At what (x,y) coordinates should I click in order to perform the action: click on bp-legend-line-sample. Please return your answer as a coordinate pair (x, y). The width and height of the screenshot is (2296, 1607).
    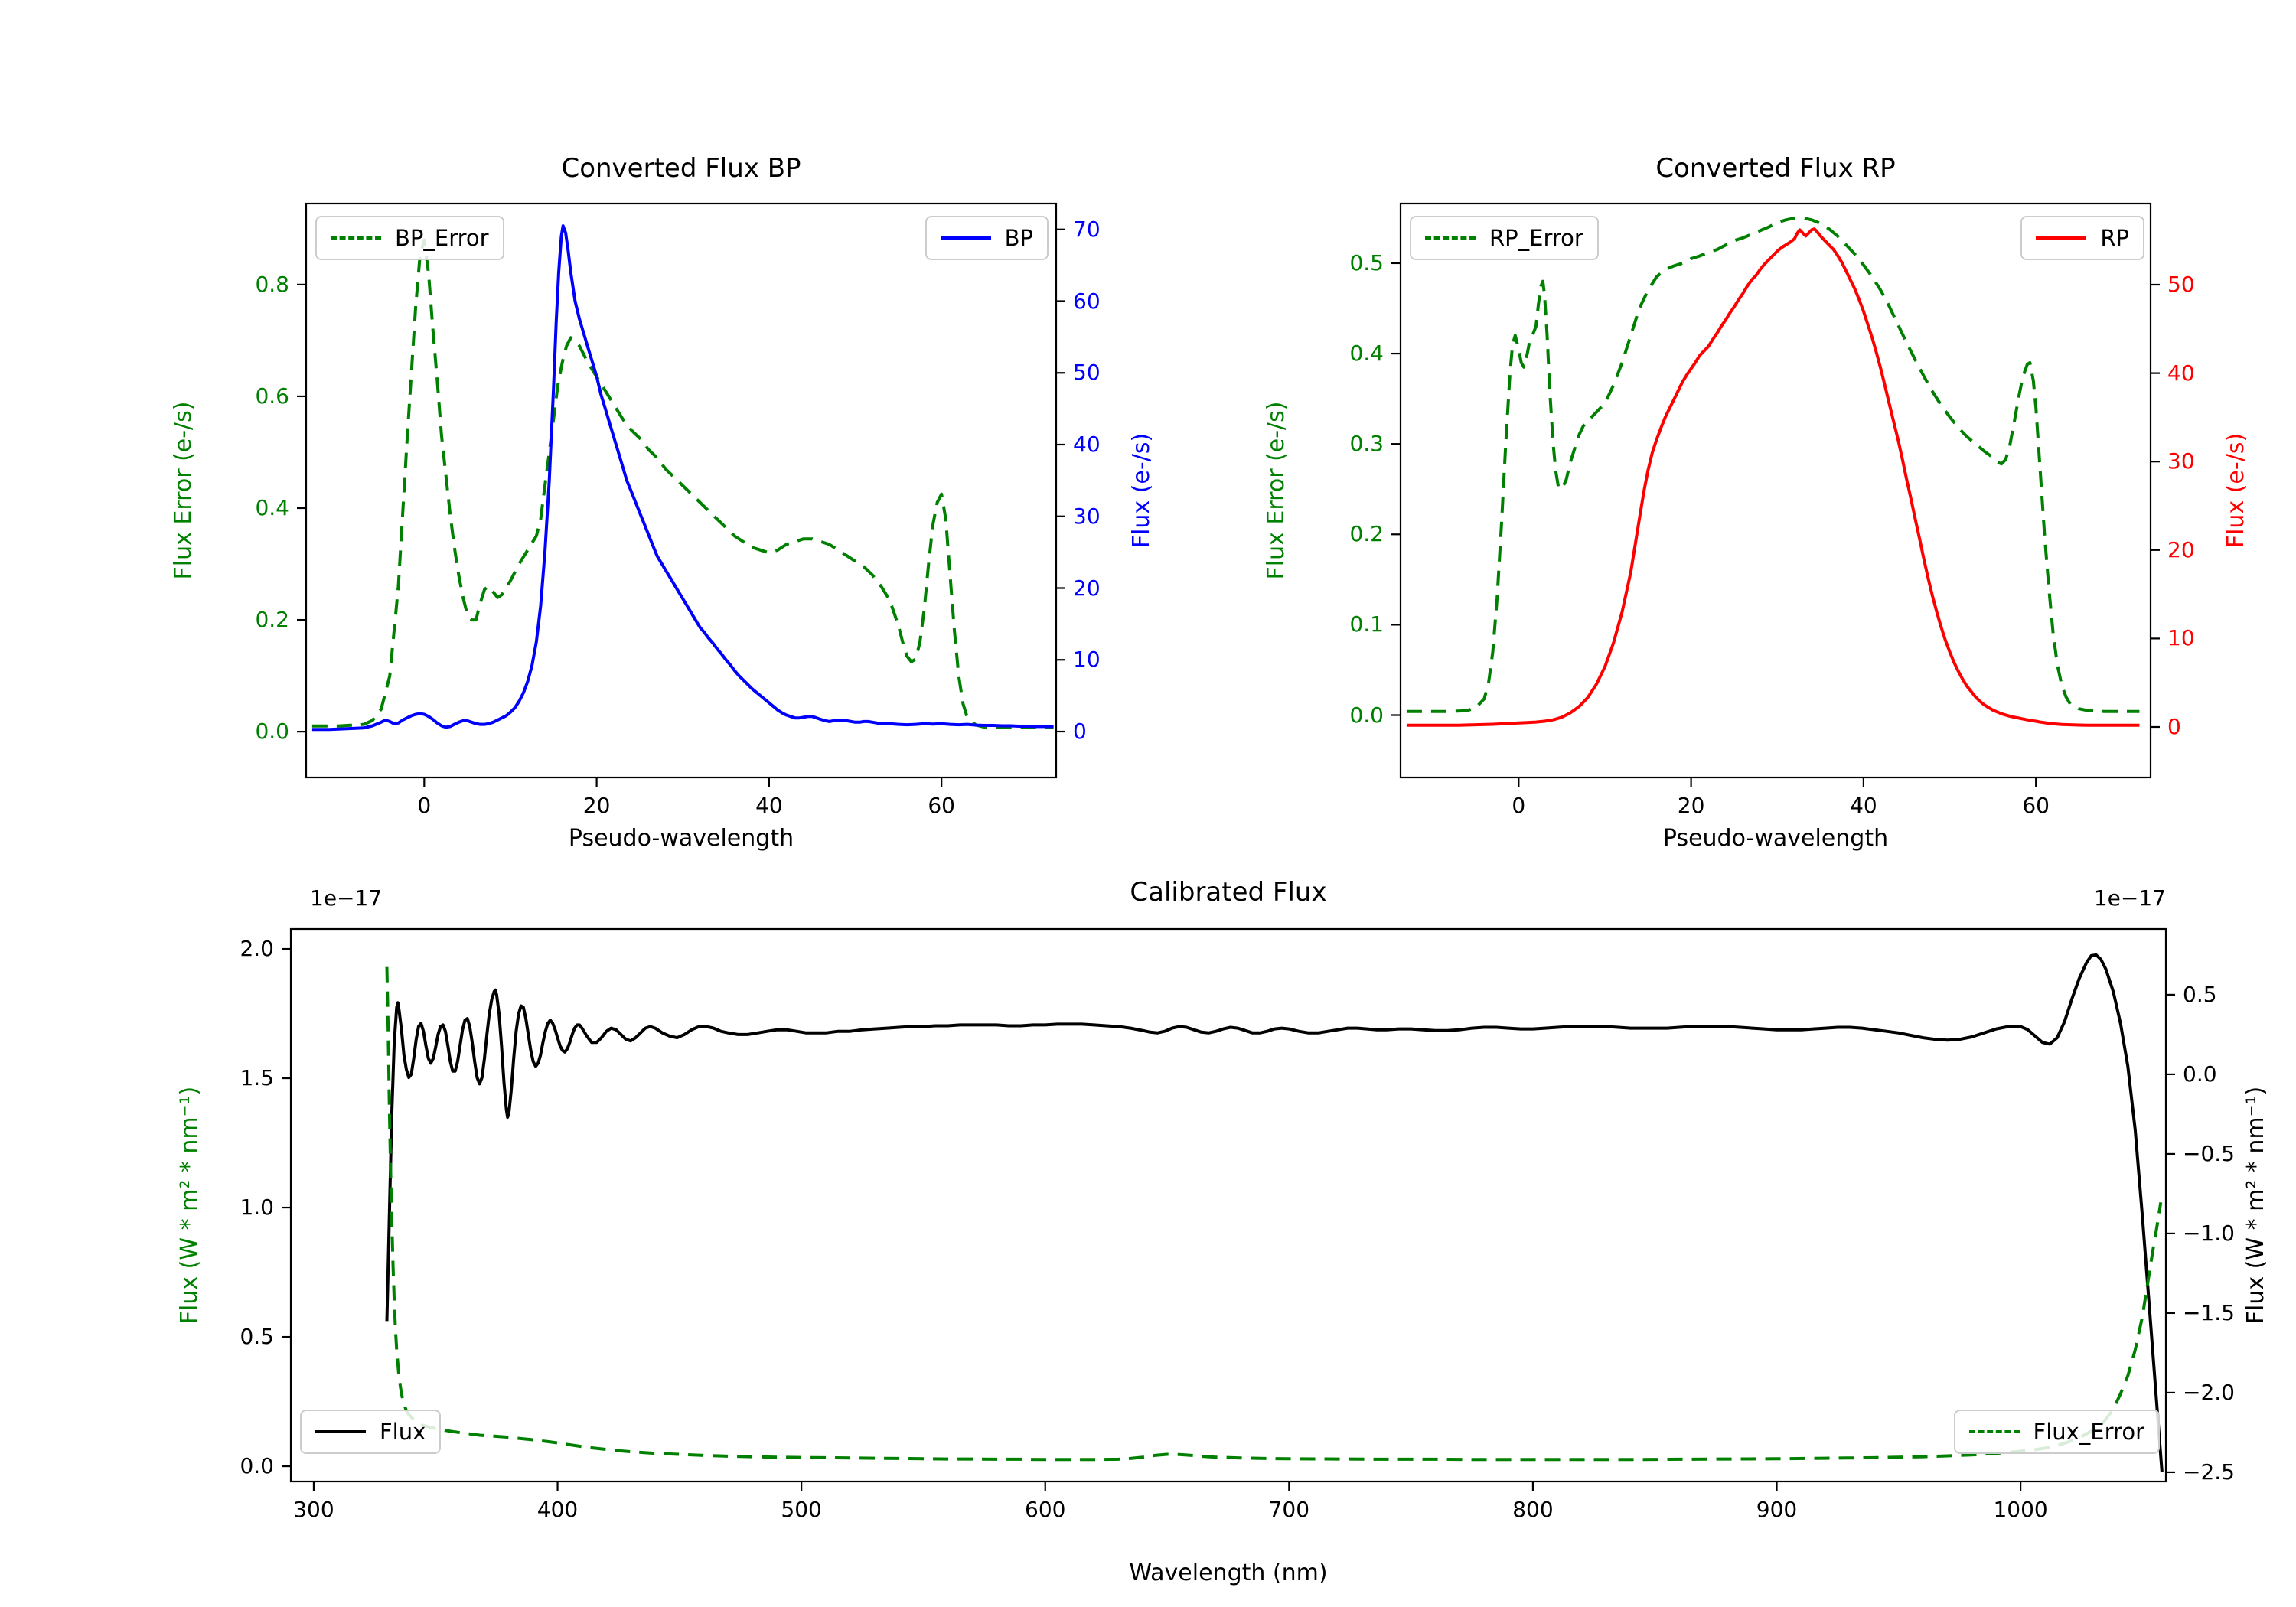
    Looking at the image, I should click on (965, 238).